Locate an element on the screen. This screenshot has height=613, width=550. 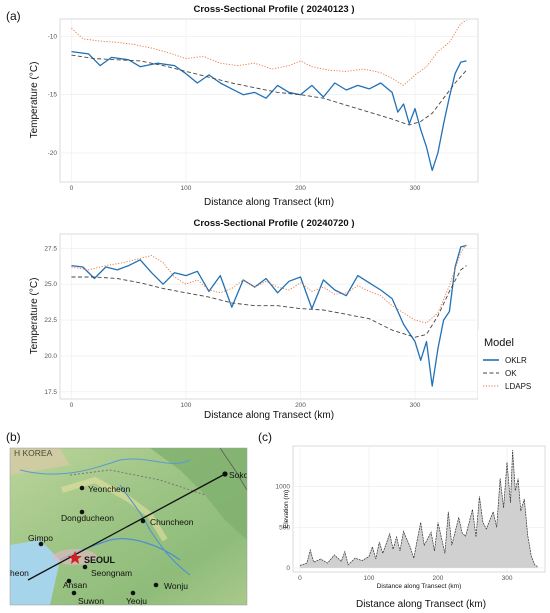
map-label-seongnam: Seongnam is located at coordinates (111, 573).